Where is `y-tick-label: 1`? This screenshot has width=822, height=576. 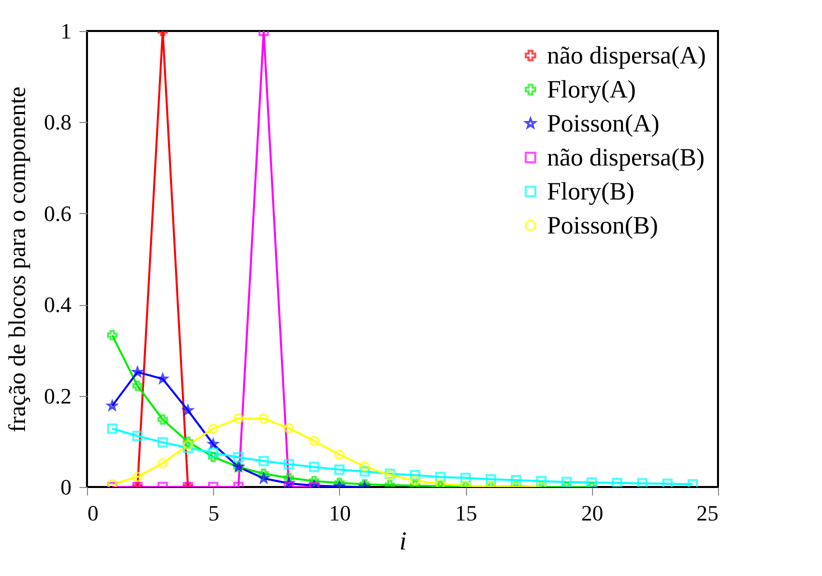 y-tick-label: 1 is located at coordinates (66, 31).